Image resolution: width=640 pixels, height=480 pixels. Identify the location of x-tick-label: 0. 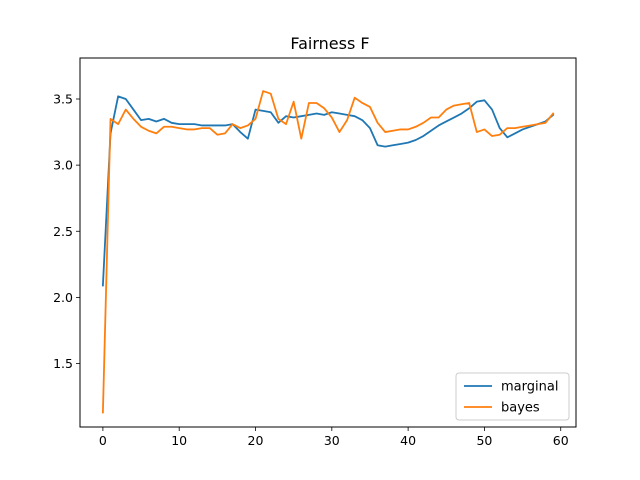
(103, 440).